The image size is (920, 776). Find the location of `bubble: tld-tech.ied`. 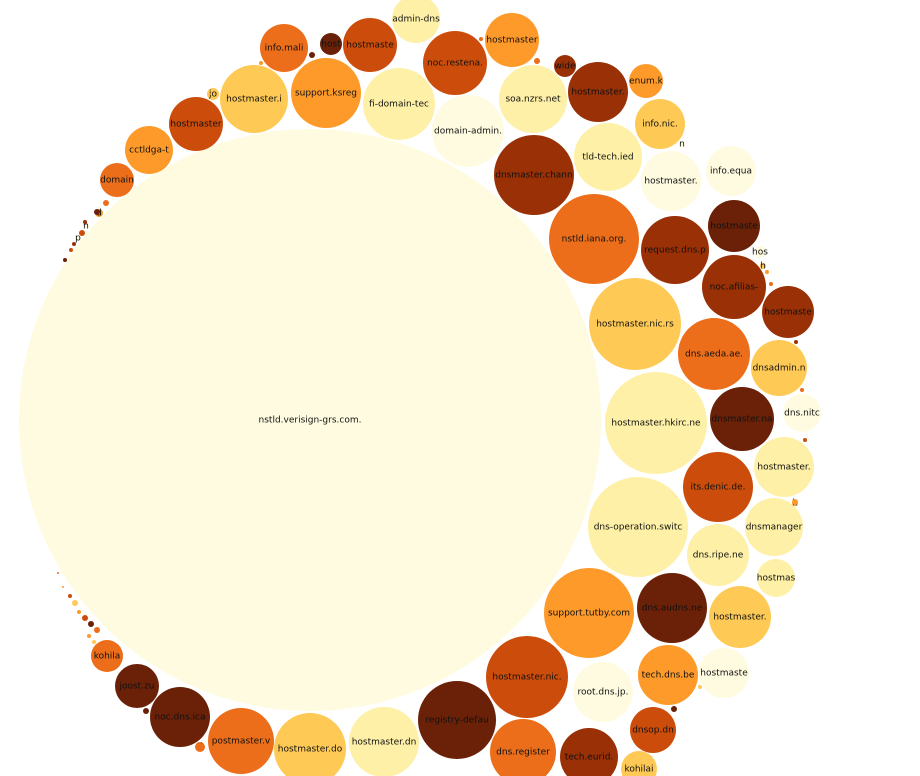

bubble: tld-tech.ied is located at coordinates (608, 157).